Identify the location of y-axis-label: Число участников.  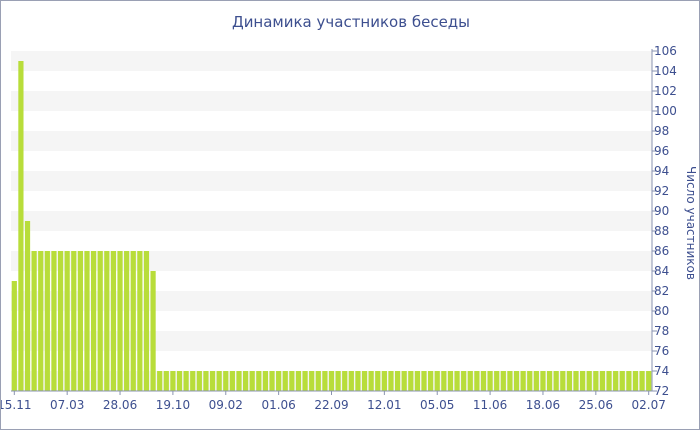
(691, 223).